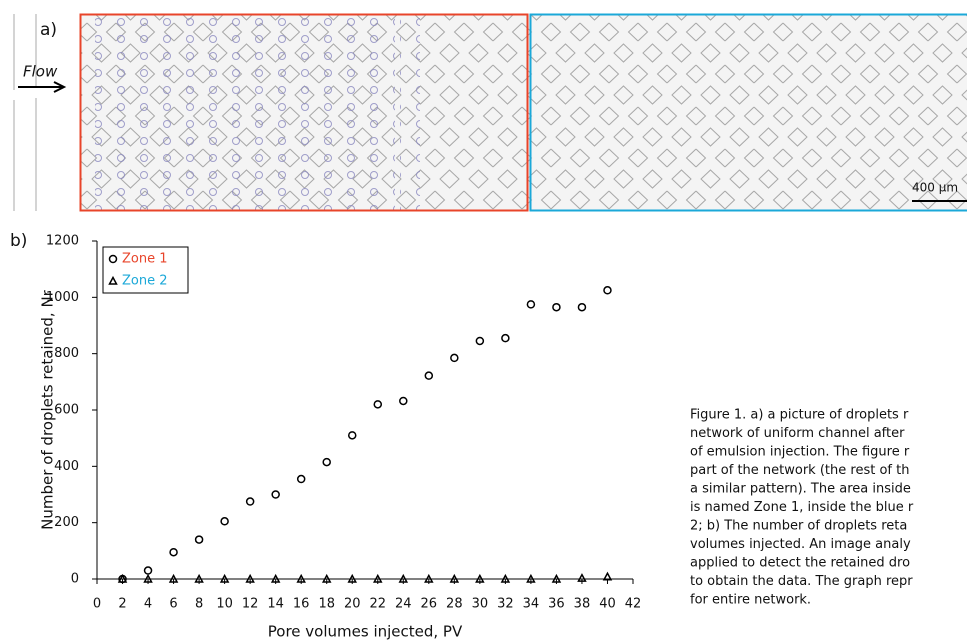 Image resolution: width=967 pixels, height=644 pixels. Describe the element at coordinates (199, 604) in the screenshot. I see `x-tick-label: 8` at that location.